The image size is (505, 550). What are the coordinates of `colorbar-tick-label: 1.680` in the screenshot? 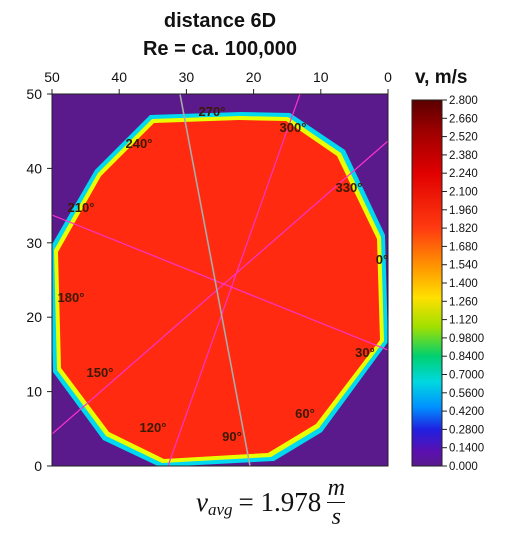 It's located at (463, 247).